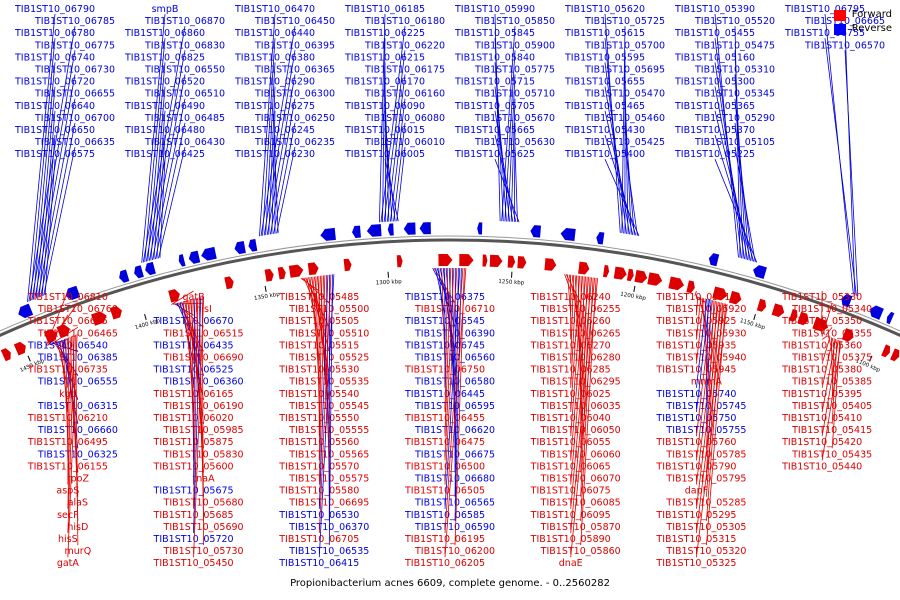  What do you see at coordinates (67, 321) in the screenshot?
I see `gene-label: TIB1ST10_06645` at bounding box center [67, 321].